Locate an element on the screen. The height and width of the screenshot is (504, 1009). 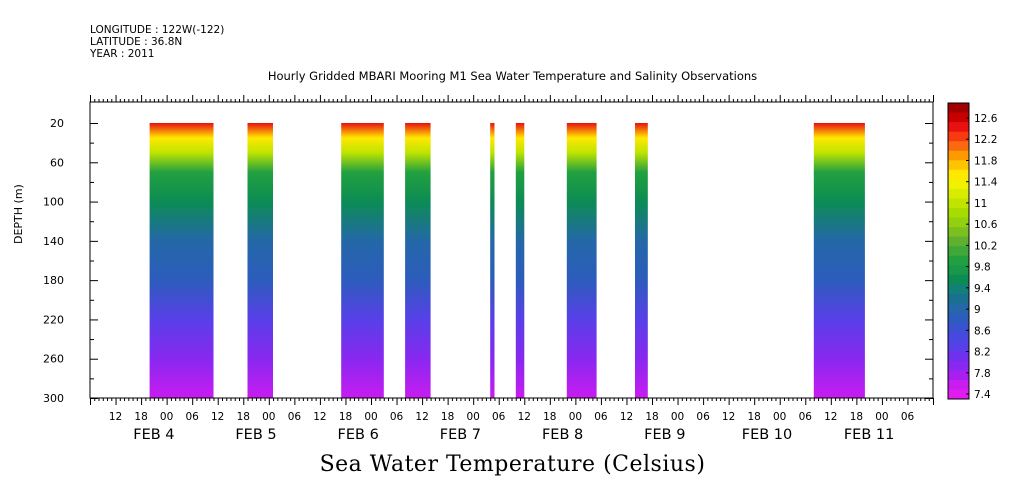
y-tick-label: 220 is located at coordinates (53, 319).